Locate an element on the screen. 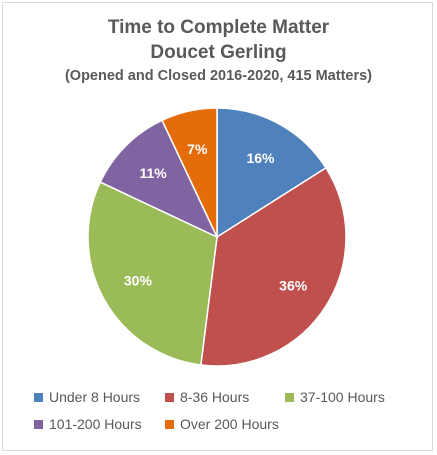  legend-item-8-36-hours: 8-36 Hours is located at coordinates (207, 397).